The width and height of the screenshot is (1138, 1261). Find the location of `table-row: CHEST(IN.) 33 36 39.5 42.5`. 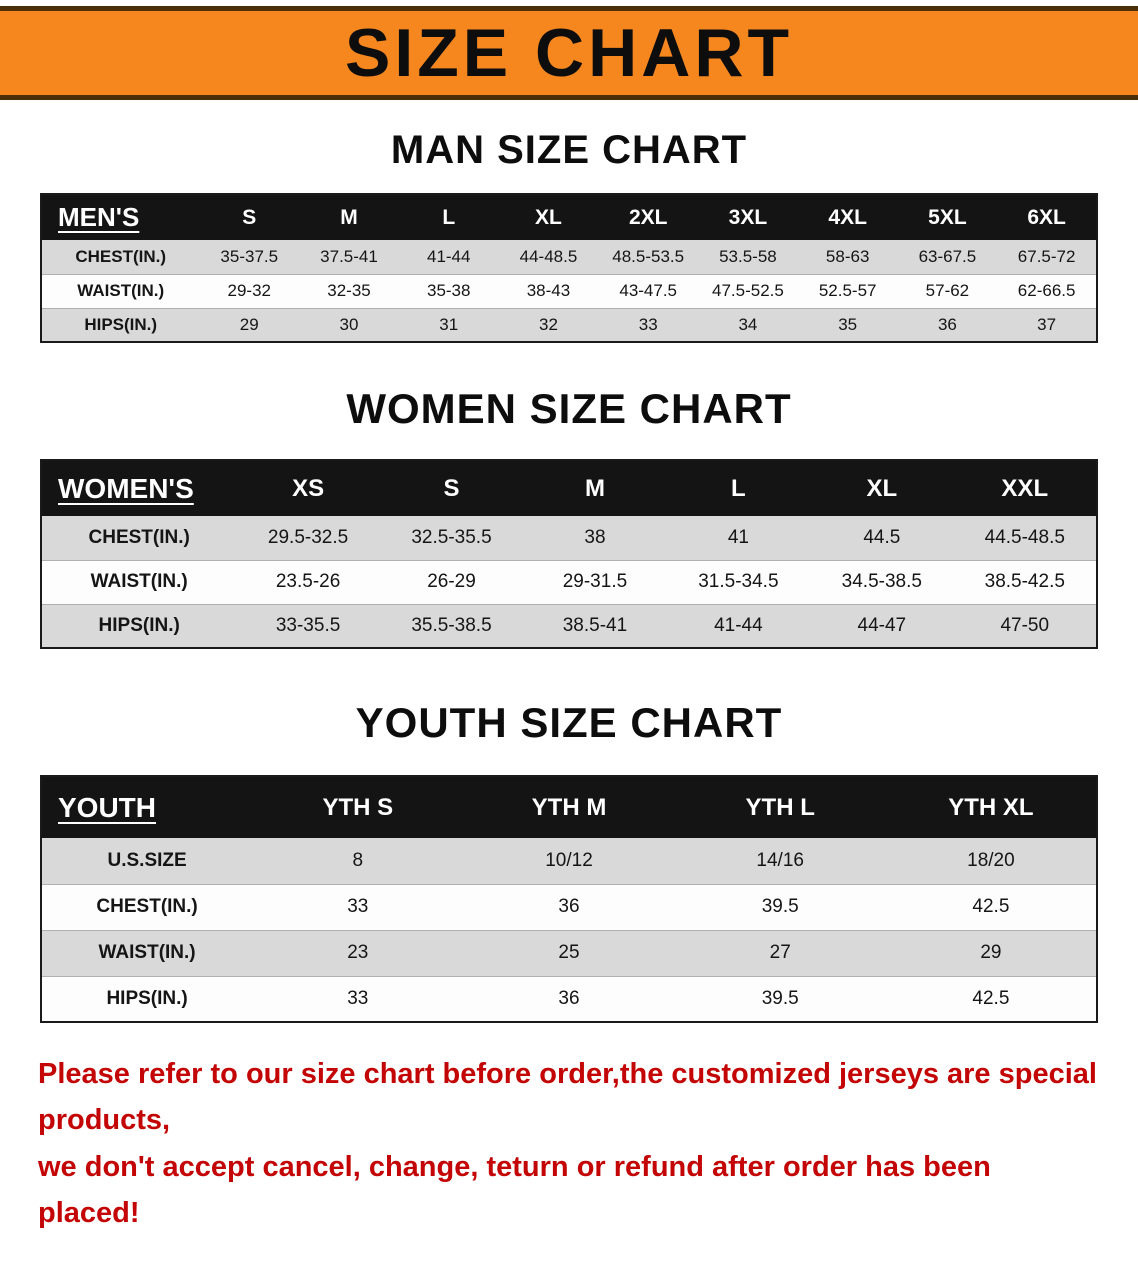

table-row: CHEST(IN.) 33 36 39.5 42.5 is located at coordinates (569, 907).